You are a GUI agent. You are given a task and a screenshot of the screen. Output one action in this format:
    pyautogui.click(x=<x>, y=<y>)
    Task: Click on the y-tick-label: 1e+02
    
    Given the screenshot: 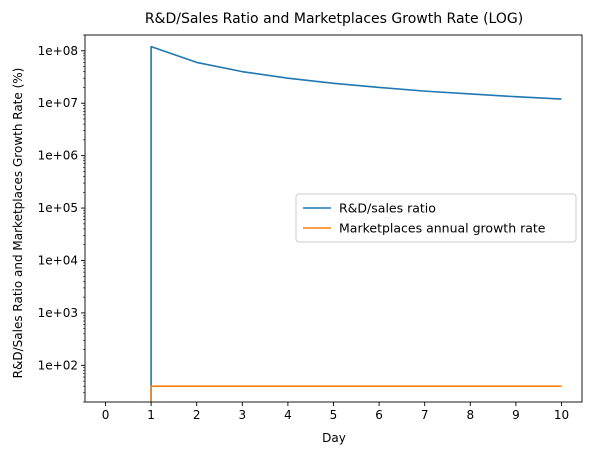 What is the action you would take?
    pyautogui.click(x=58, y=365)
    